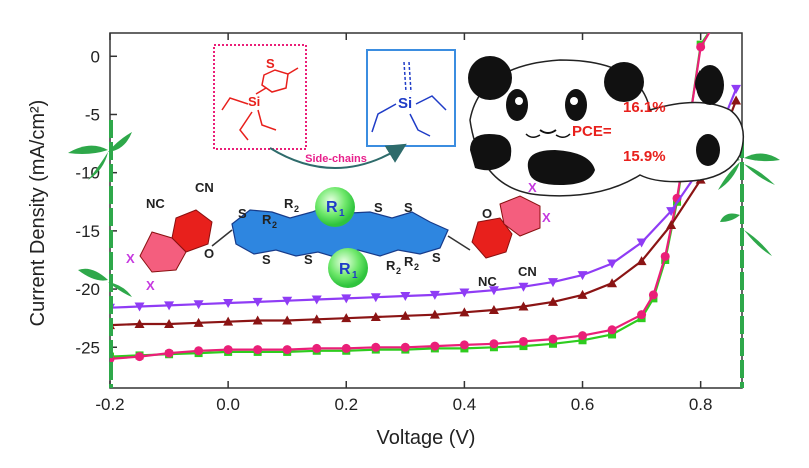  Describe the element at coordinates (96, 202) in the screenshot. I see `y-axis-ticks: 0 -5 -10 -15 -20 -25` at that location.